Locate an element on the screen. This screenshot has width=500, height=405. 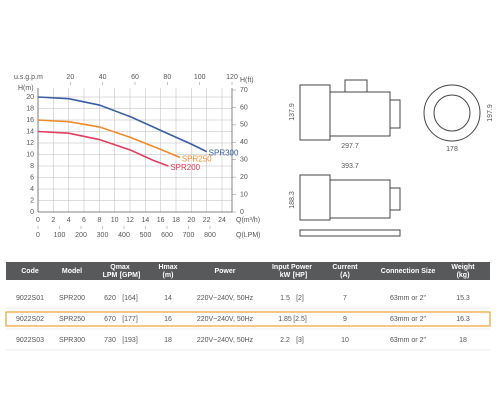
y2-tick-label: 70 is located at coordinates (244, 90).